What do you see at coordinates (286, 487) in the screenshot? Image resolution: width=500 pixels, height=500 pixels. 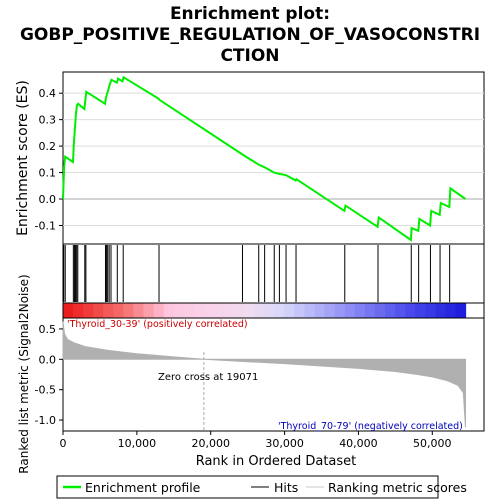 I see `legend-hits-label: Hits` at bounding box center [286, 487].